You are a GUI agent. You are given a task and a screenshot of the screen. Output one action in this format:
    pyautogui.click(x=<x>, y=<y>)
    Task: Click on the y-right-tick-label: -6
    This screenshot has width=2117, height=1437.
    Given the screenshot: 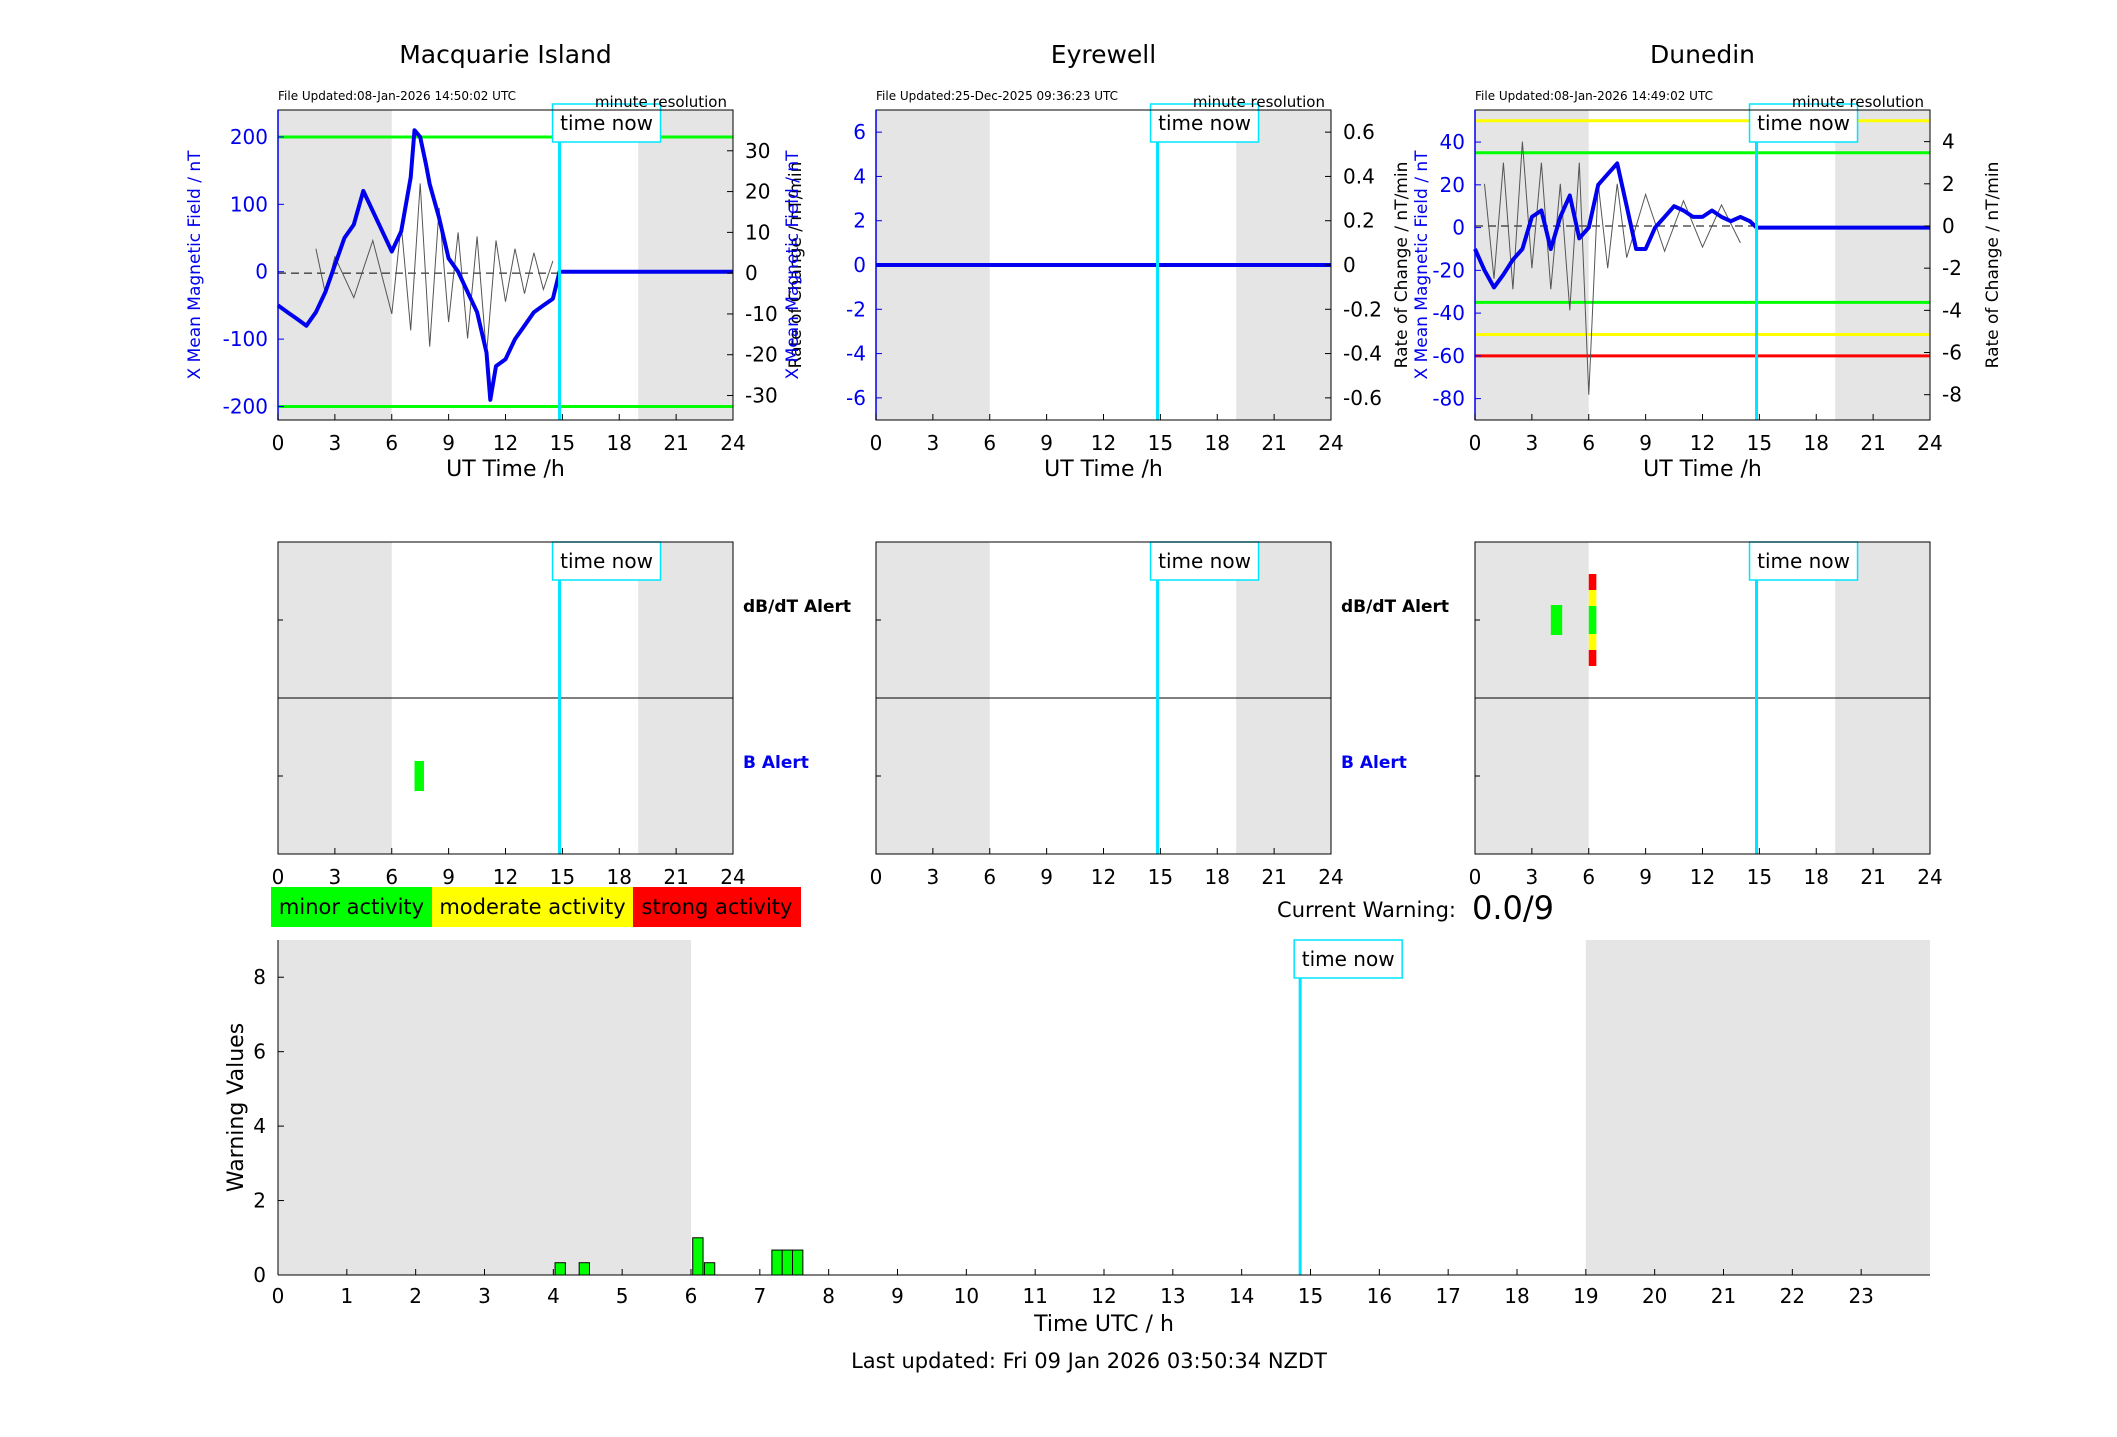 What is the action you would take?
    pyautogui.click(x=1952, y=353)
    